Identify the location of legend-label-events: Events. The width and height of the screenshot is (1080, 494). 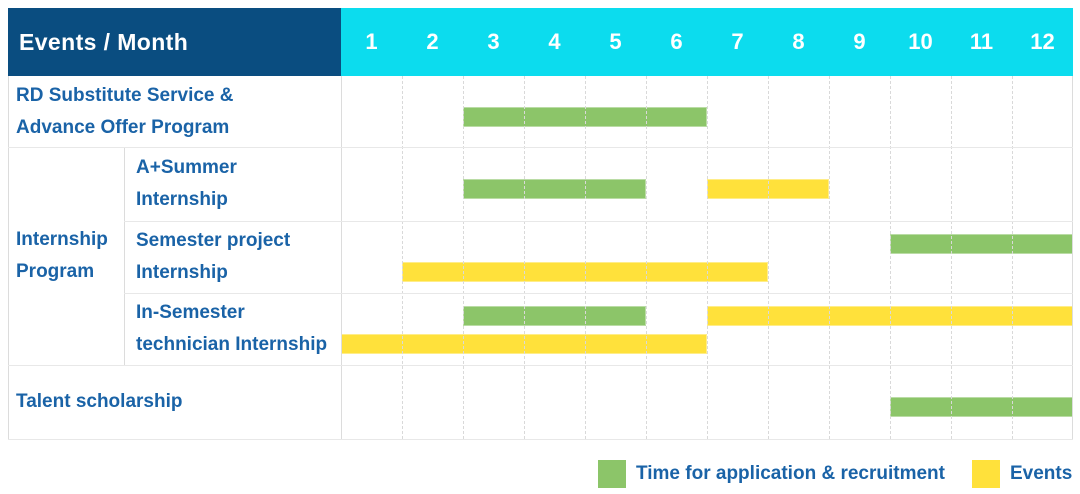
(1041, 473).